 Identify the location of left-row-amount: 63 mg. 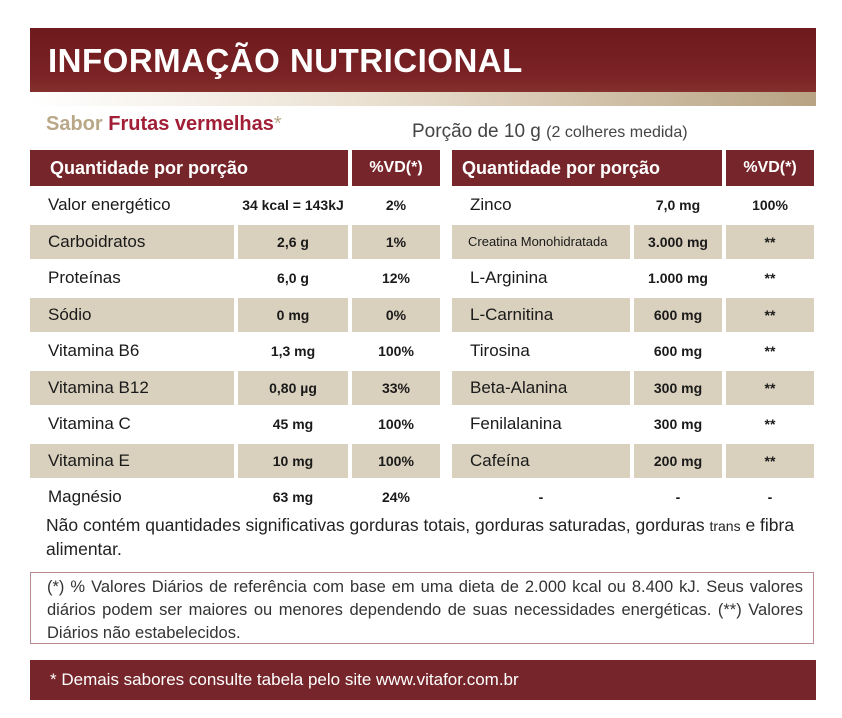
(293, 497).